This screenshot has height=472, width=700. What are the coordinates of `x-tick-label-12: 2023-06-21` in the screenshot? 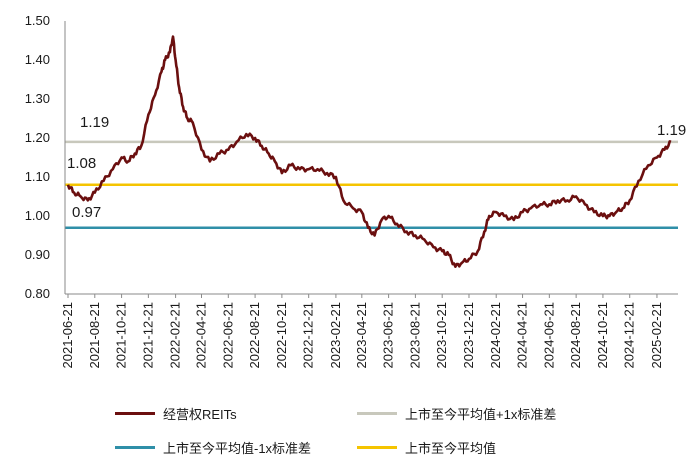 It's located at (388, 335).